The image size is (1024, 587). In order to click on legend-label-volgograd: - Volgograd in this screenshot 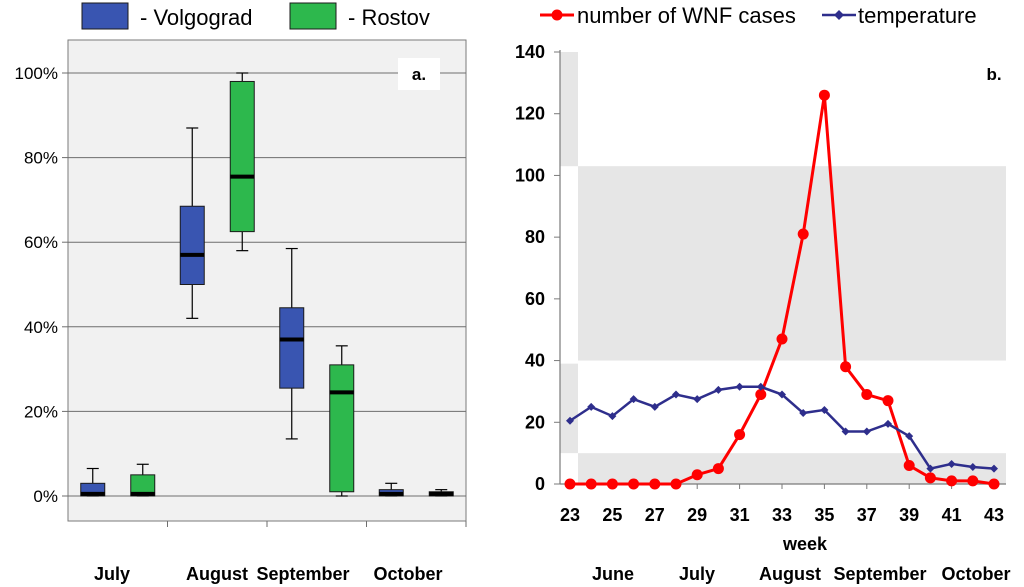, I will do `click(196, 17)`.